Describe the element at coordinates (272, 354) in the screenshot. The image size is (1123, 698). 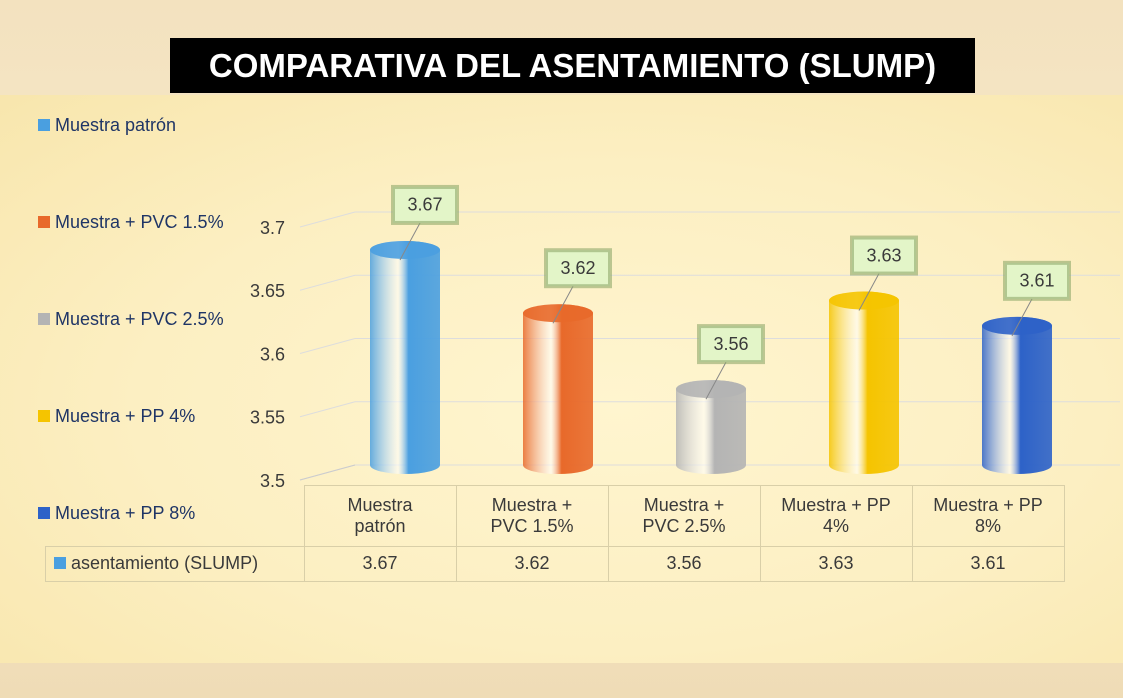
I see `y-tick-label: 3.6` at that location.